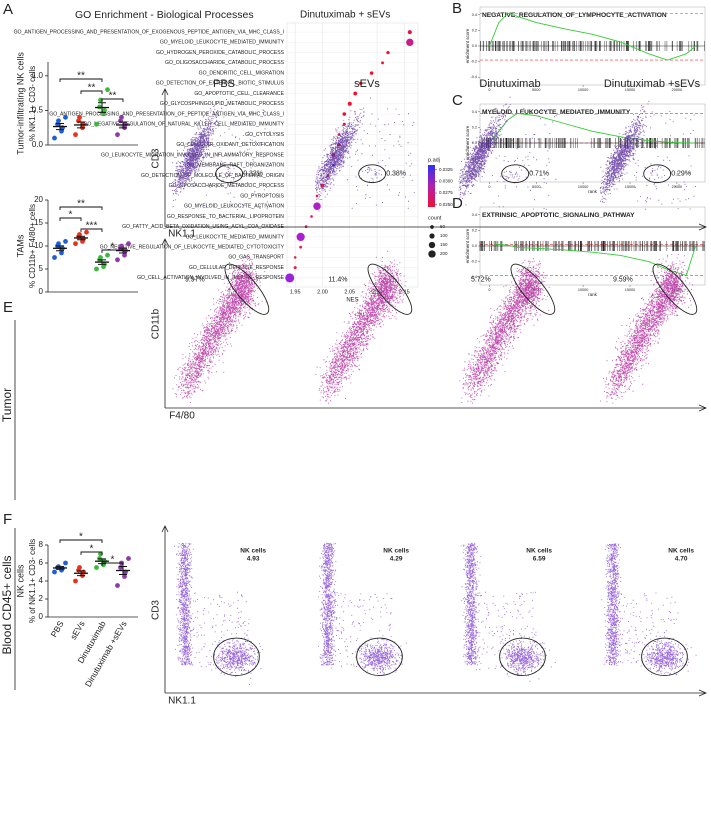 The image size is (711, 824). What do you see at coordinates (230, 145) in the screenshot?
I see `category-label: GO_CELLULAR_OXIDANT_DETOXIFICATION` at bounding box center [230, 145].